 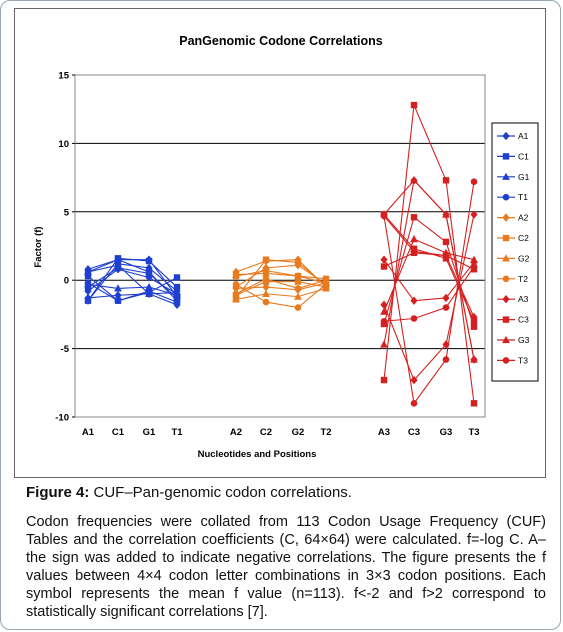 What do you see at coordinates (266, 287) in the screenshot?
I see `data-point-a2` at bounding box center [266, 287].